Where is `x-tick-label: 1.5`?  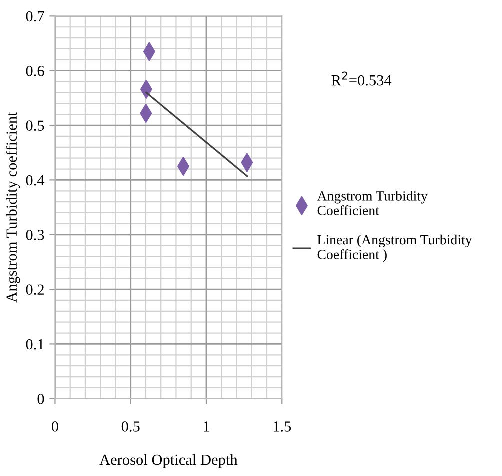
x-tick-label: 1.5 is located at coordinates (283, 427).